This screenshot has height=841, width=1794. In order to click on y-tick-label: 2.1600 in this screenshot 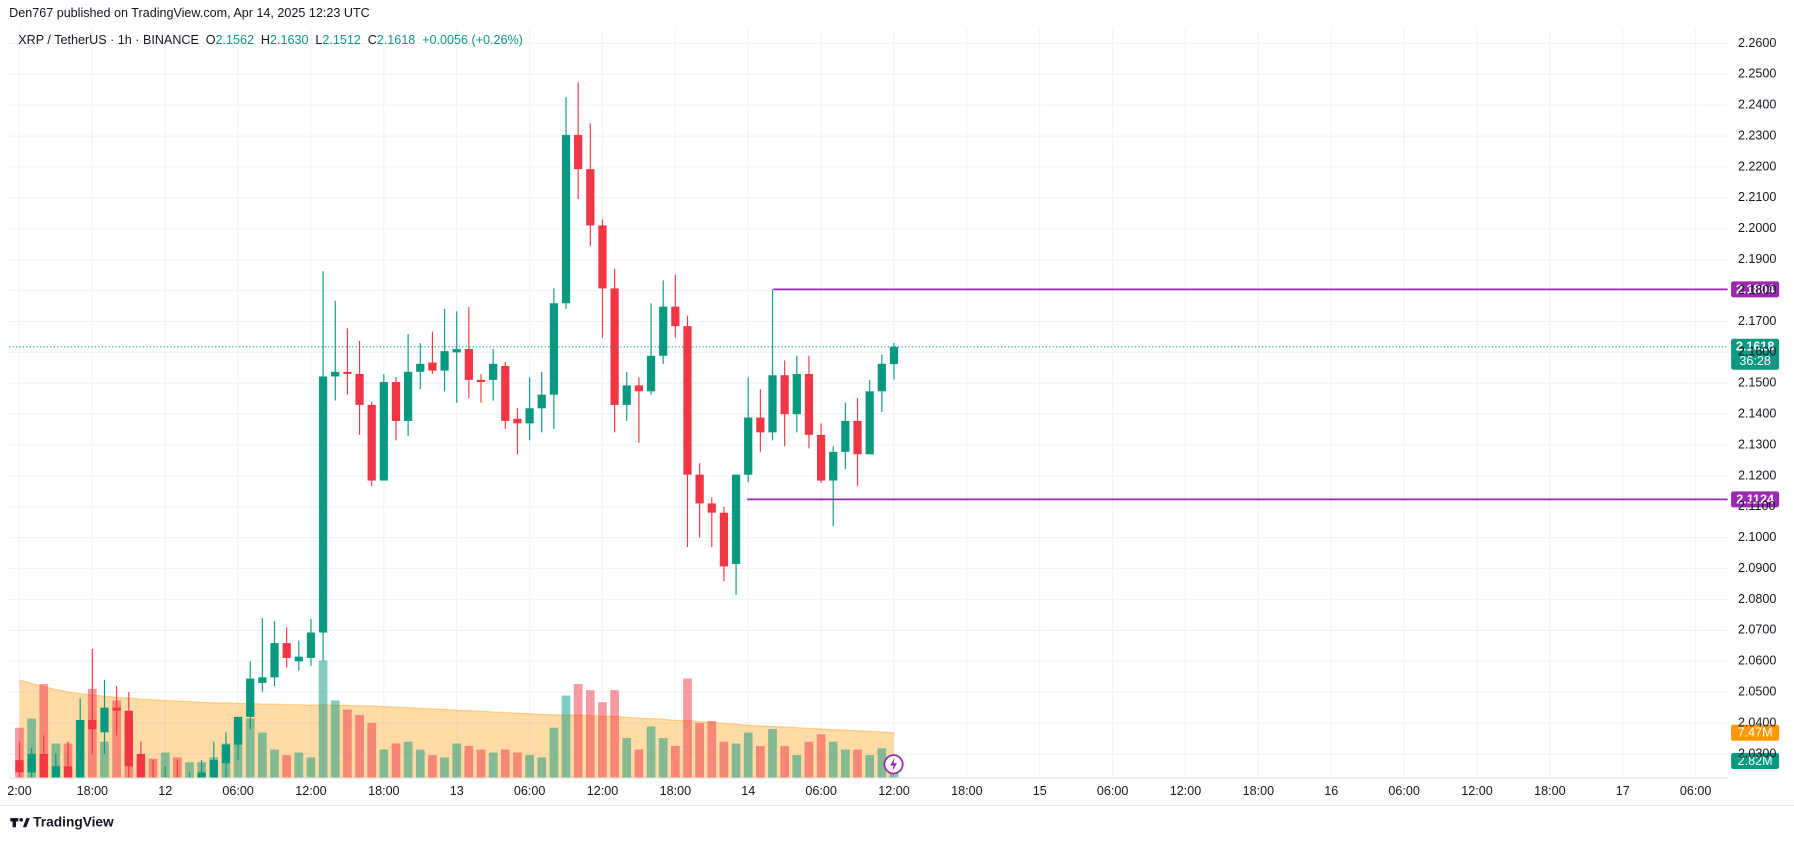, I will do `click(1757, 352)`.